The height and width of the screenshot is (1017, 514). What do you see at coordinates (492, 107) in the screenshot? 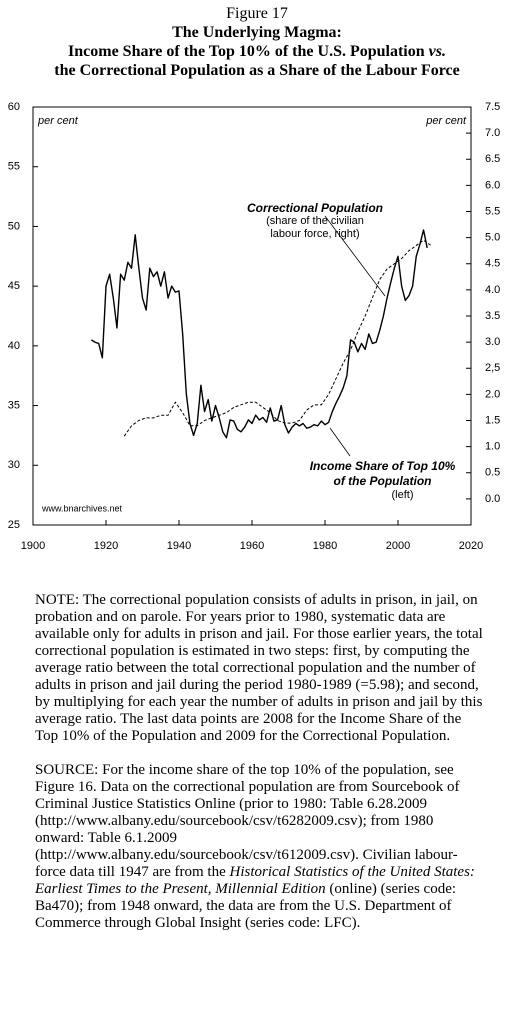
I see `y2-tick-label: 7.5` at bounding box center [492, 107].